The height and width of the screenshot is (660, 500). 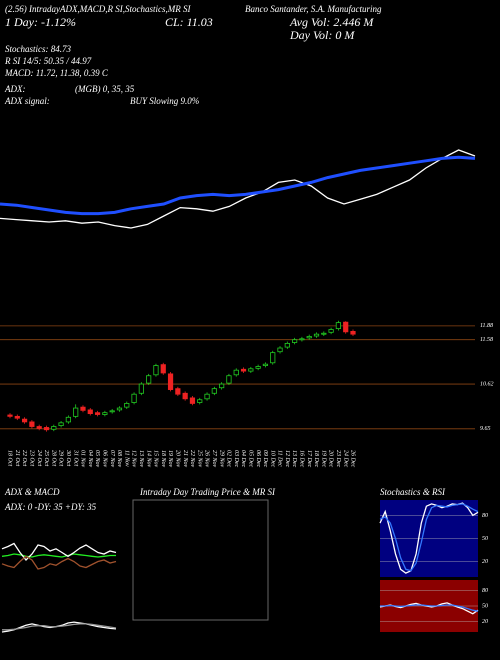 What do you see at coordinates (50, 507) in the screenshot?
I see `panel-subtitle: ADX: 0 -DY: 35 +DY: 35` at bounding box center [50, 507].